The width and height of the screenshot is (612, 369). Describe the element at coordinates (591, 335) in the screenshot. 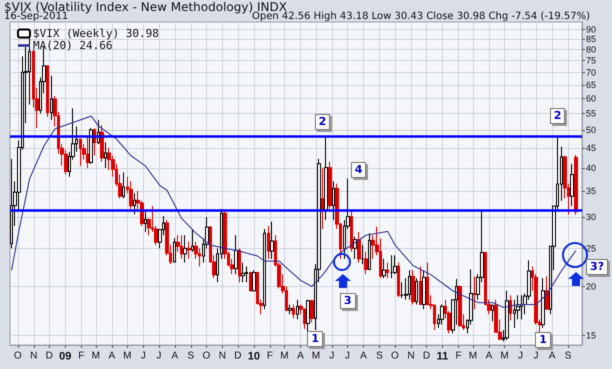

I see `y-tick-label: 15` at that location.